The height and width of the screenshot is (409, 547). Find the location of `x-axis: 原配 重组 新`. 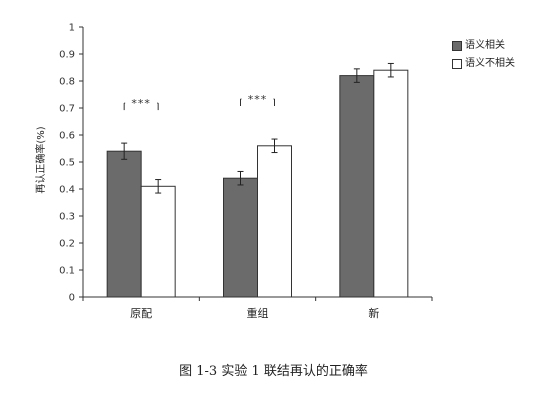

x-axis: 原配 重组 新 is located at coordinates (257, 308).